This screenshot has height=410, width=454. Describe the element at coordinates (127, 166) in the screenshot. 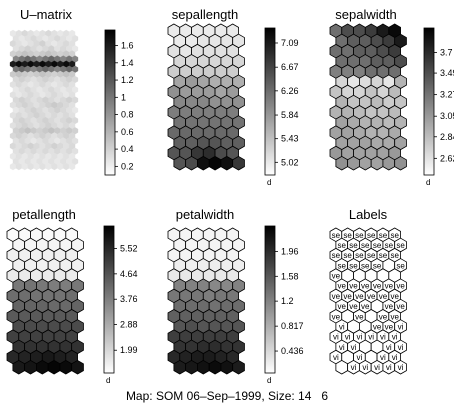

I see `colorbar-tick-label: 0.2` at that location.